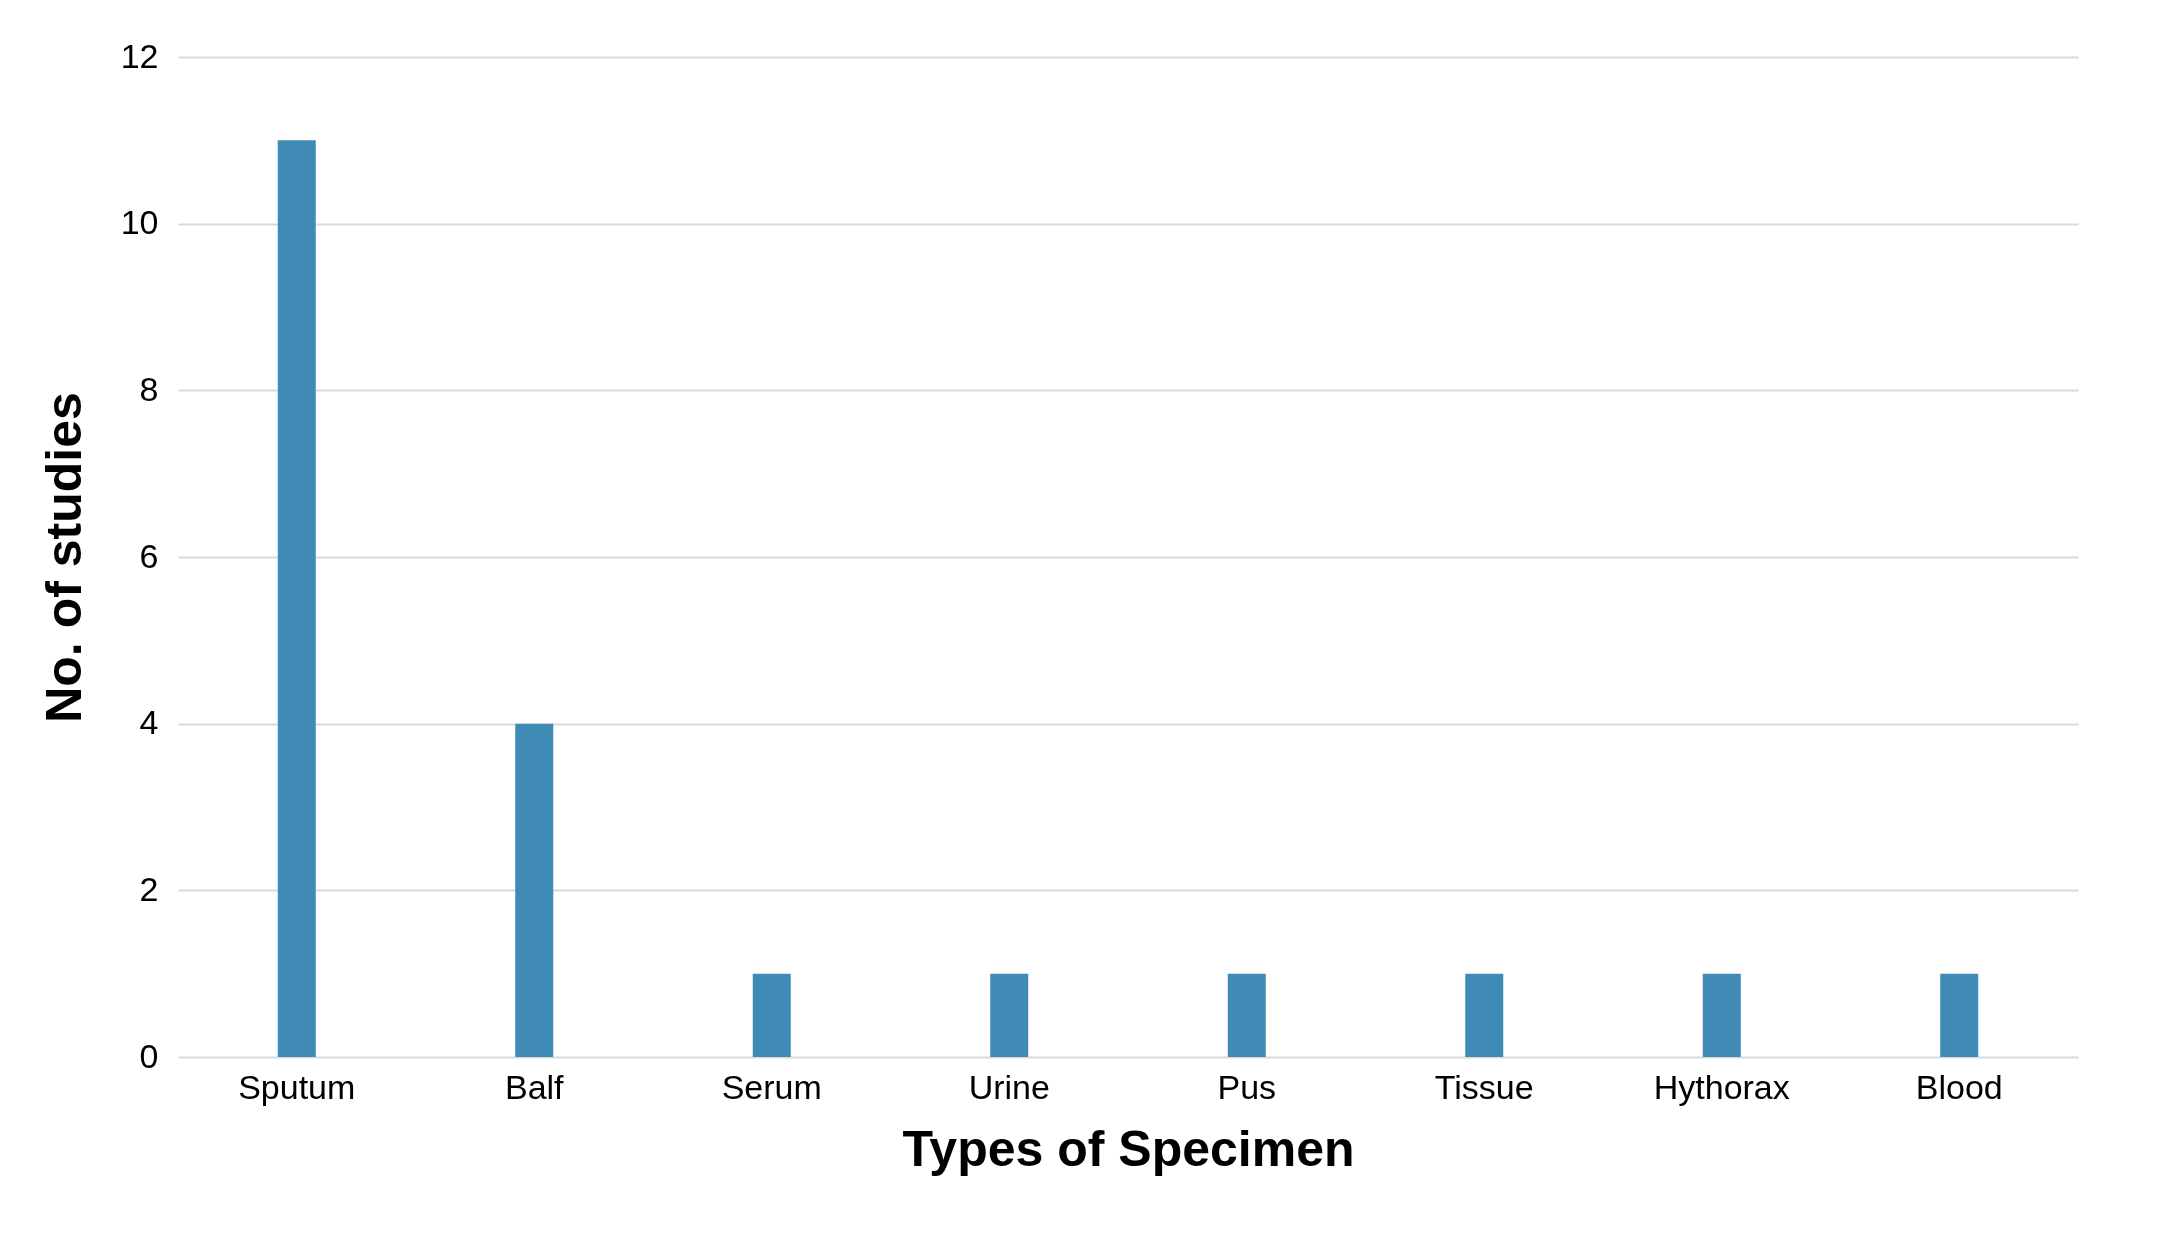 Image resolution: width=2169 pixels, height=1247 pixels. Describe the element at coordinates (1959, 1086) in the screenshot. I see `x-tick-label: Blood` at that location.